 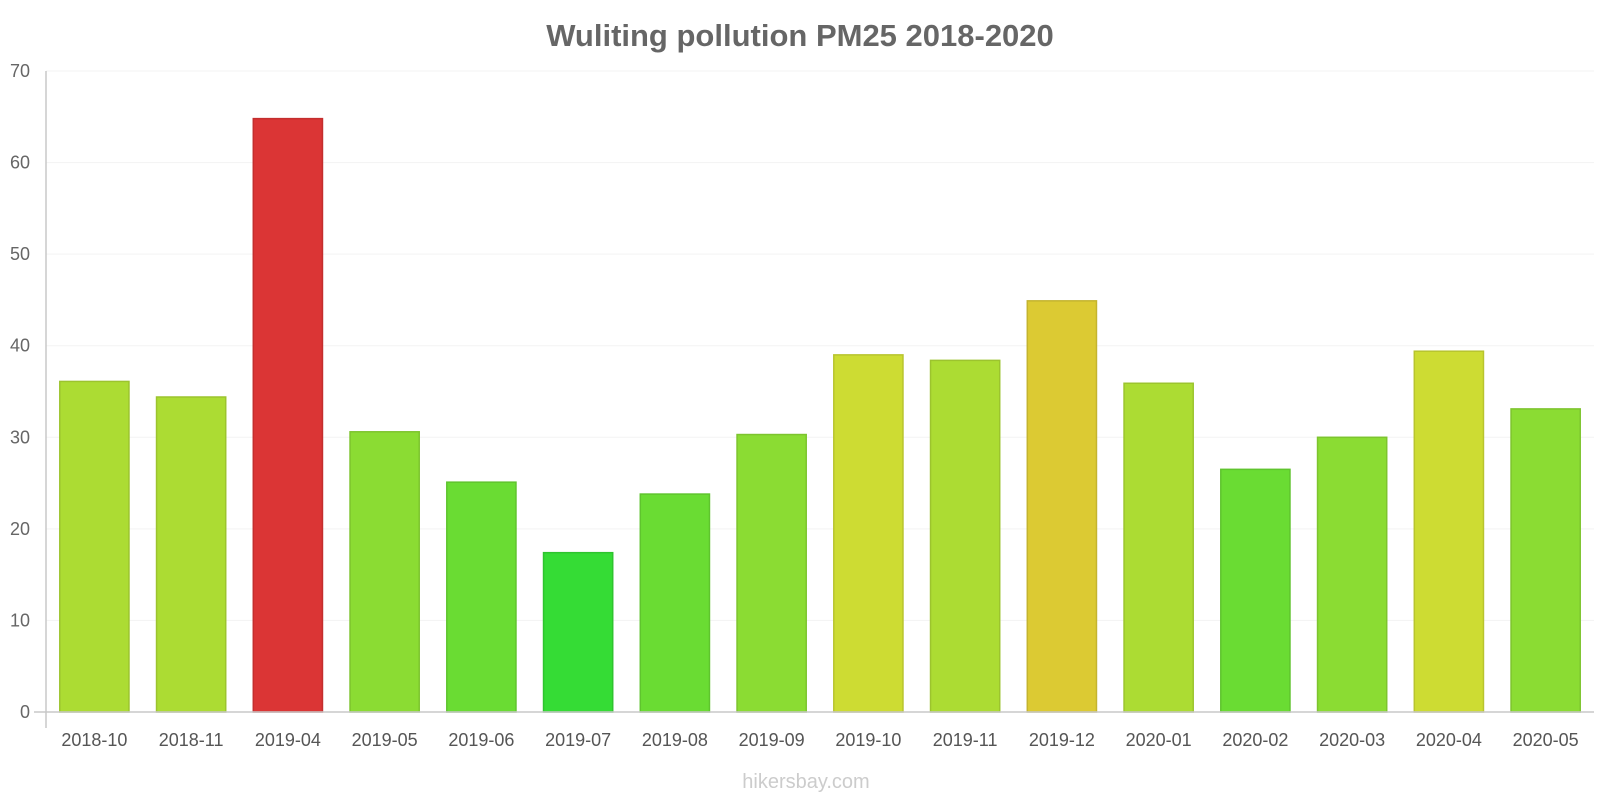 What do you see at coordinates (20, 163) in the screenshot?
I see `y-tick-label: 60` at bounding box center [20, 163].